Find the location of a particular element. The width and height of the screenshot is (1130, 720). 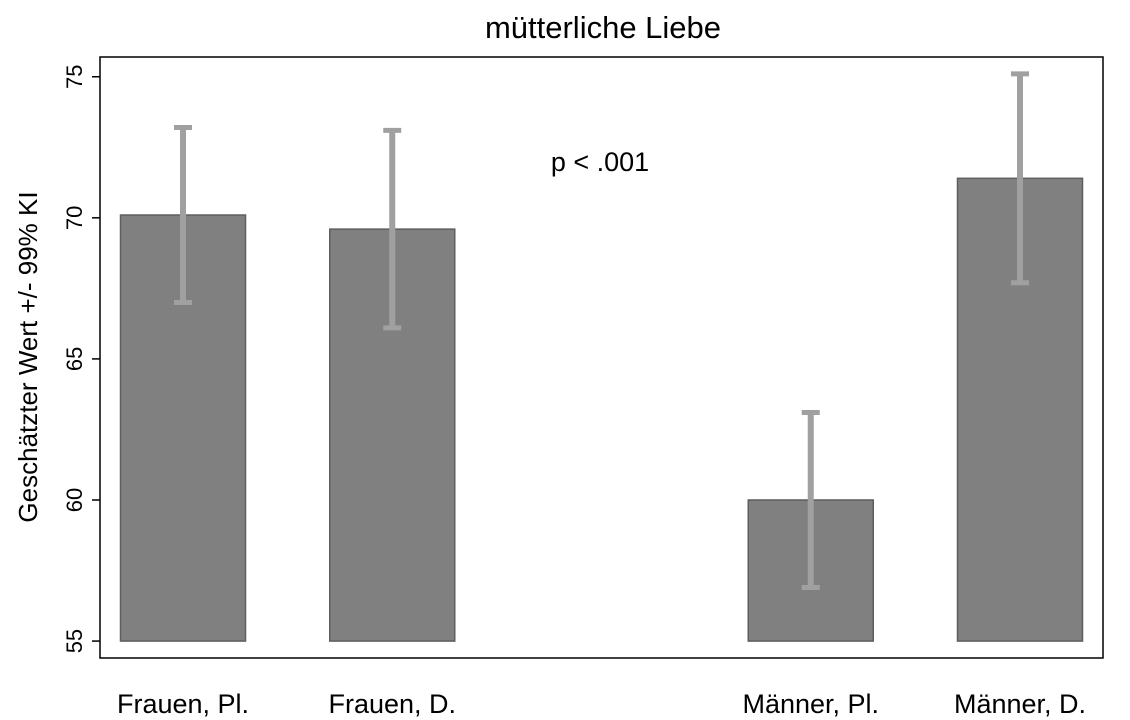

y-tick-label: 55 is located at coordinates (74, 641).